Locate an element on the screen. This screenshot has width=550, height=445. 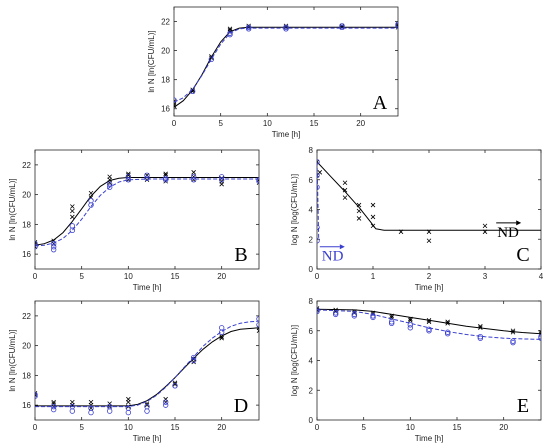
plot-area-a is located at coordinates (286, 65).